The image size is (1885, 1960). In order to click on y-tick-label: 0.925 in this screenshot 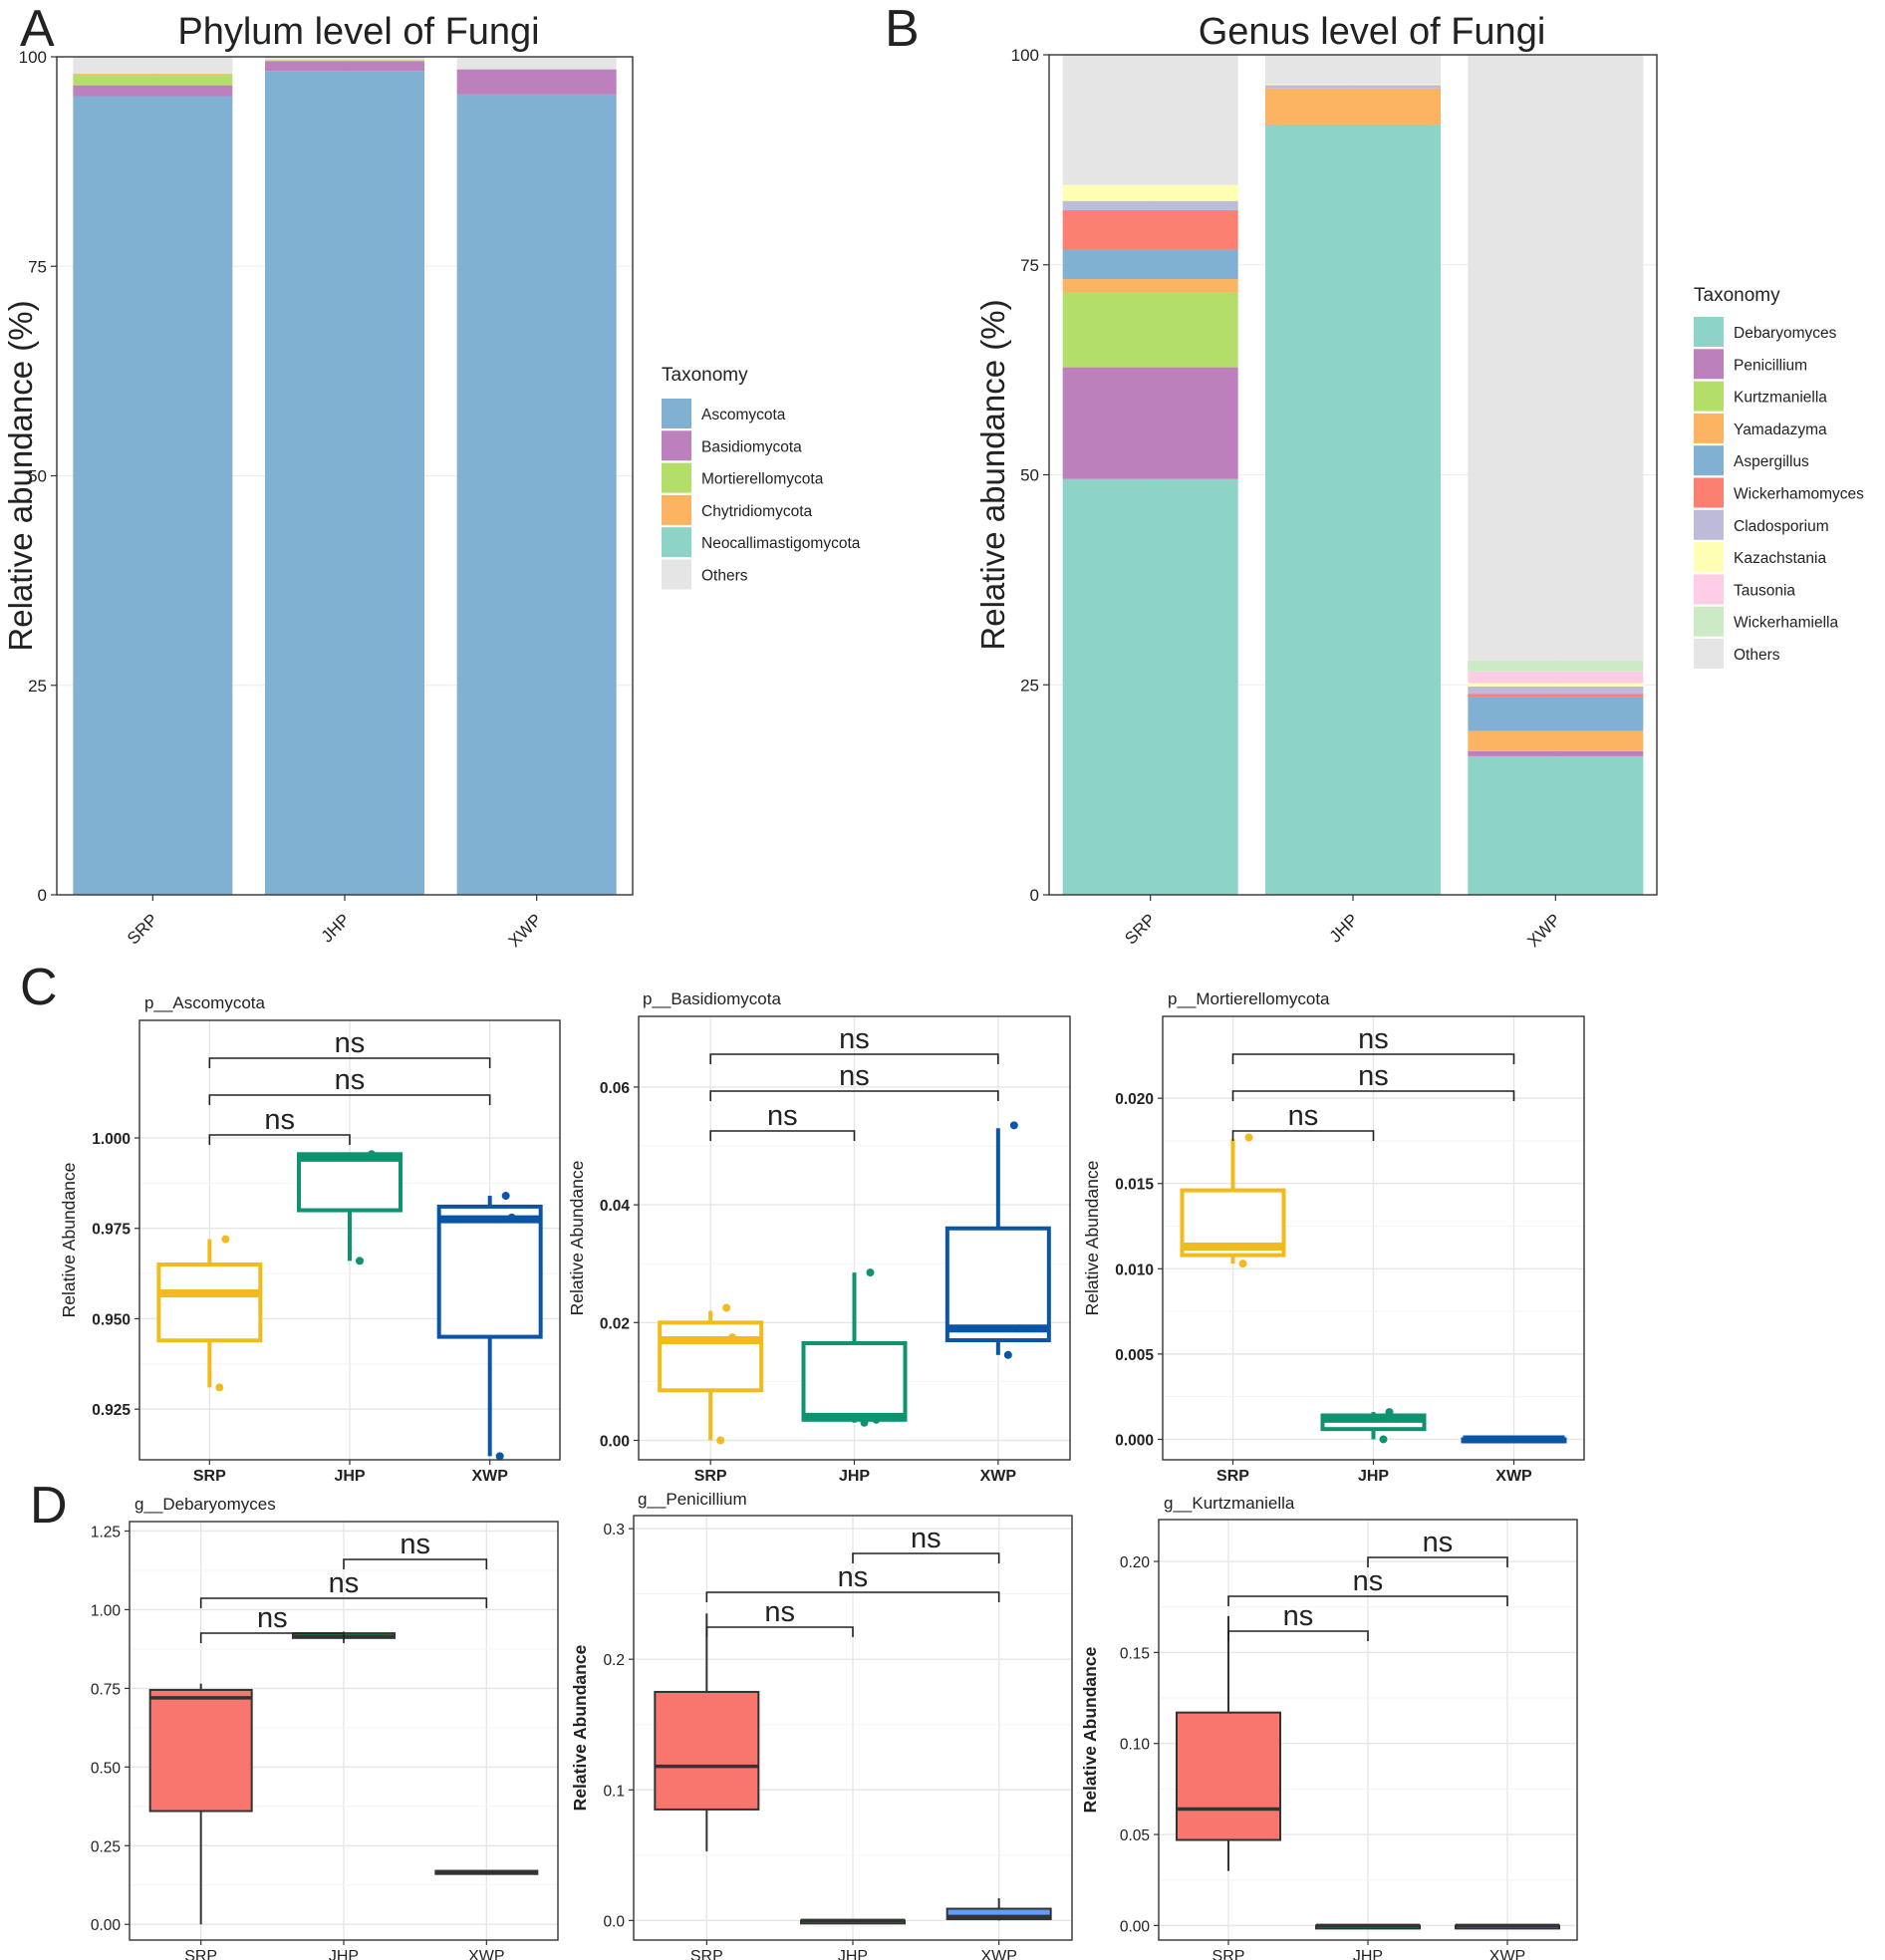, I will do `click(111, 1410)`.